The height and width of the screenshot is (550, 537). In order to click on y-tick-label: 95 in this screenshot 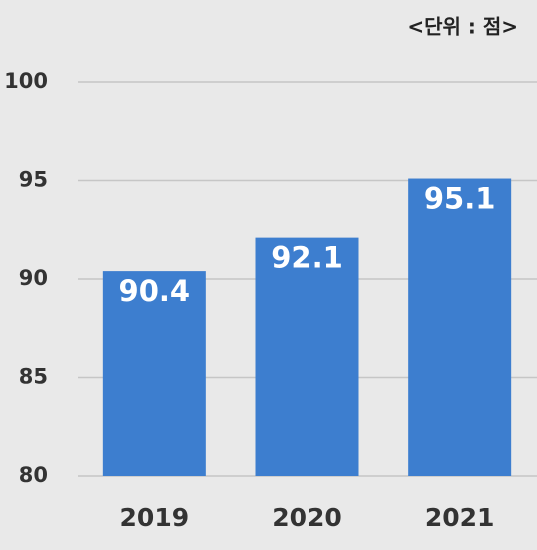, I will do `click(33, 180)`.